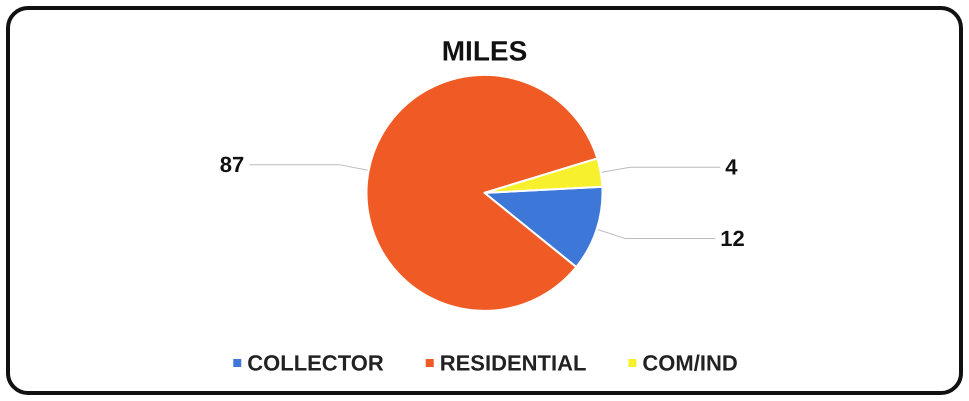  What do you see at coordinates (690, 363) in the screenshot?
I see `legend-label: COM/IND` at bounding box center [690, 363].